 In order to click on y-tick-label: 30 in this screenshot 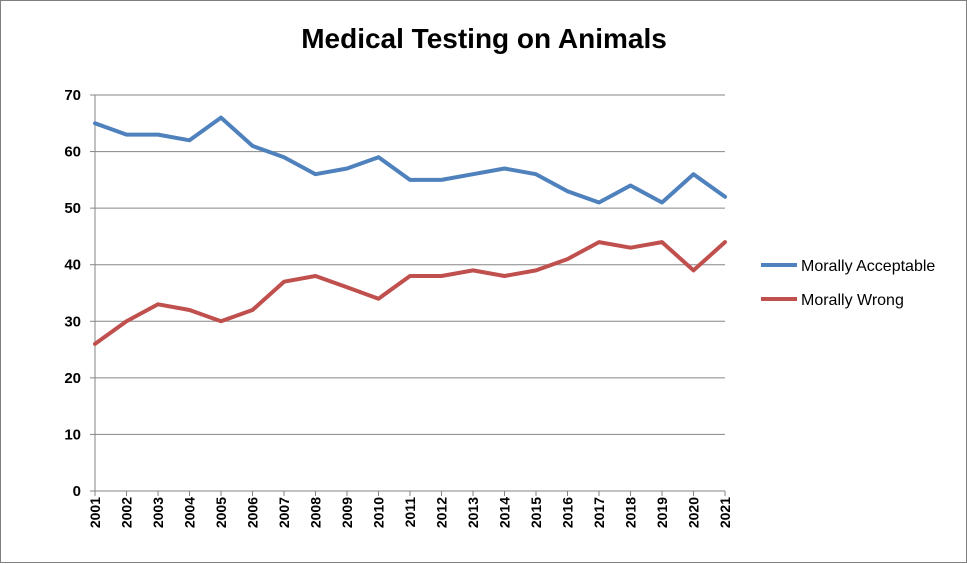, I will do `click(72, 321)`.